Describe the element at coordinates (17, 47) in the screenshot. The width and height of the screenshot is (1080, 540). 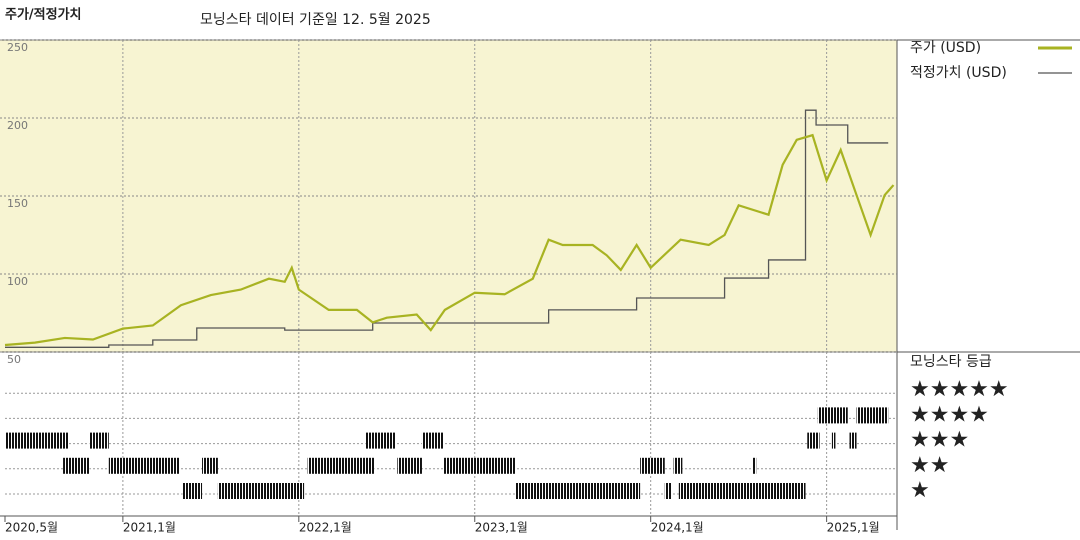
I see `y-tick-label: 250` at that location.